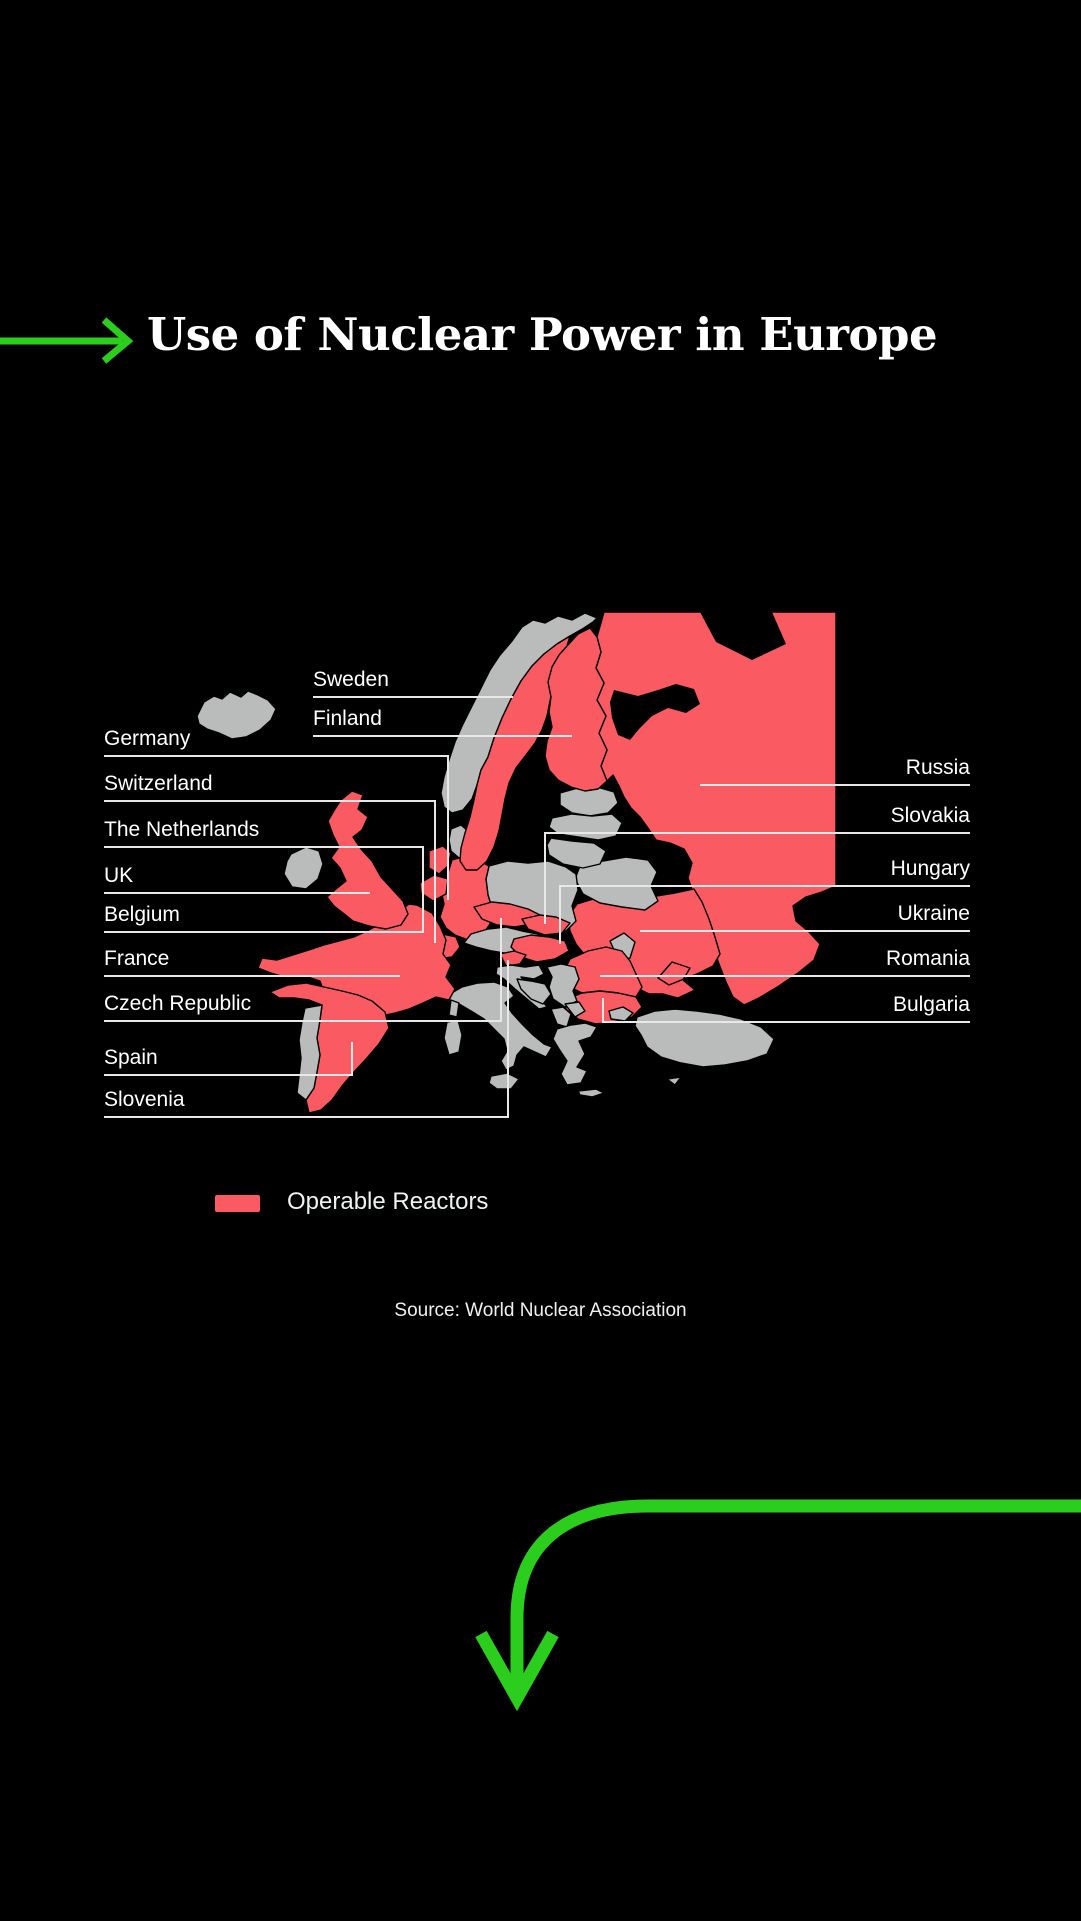 The height and width of the screenshot is (1921, 1081). I want to click on label-bulgaria: Bulgaria, so click(931, 1004).